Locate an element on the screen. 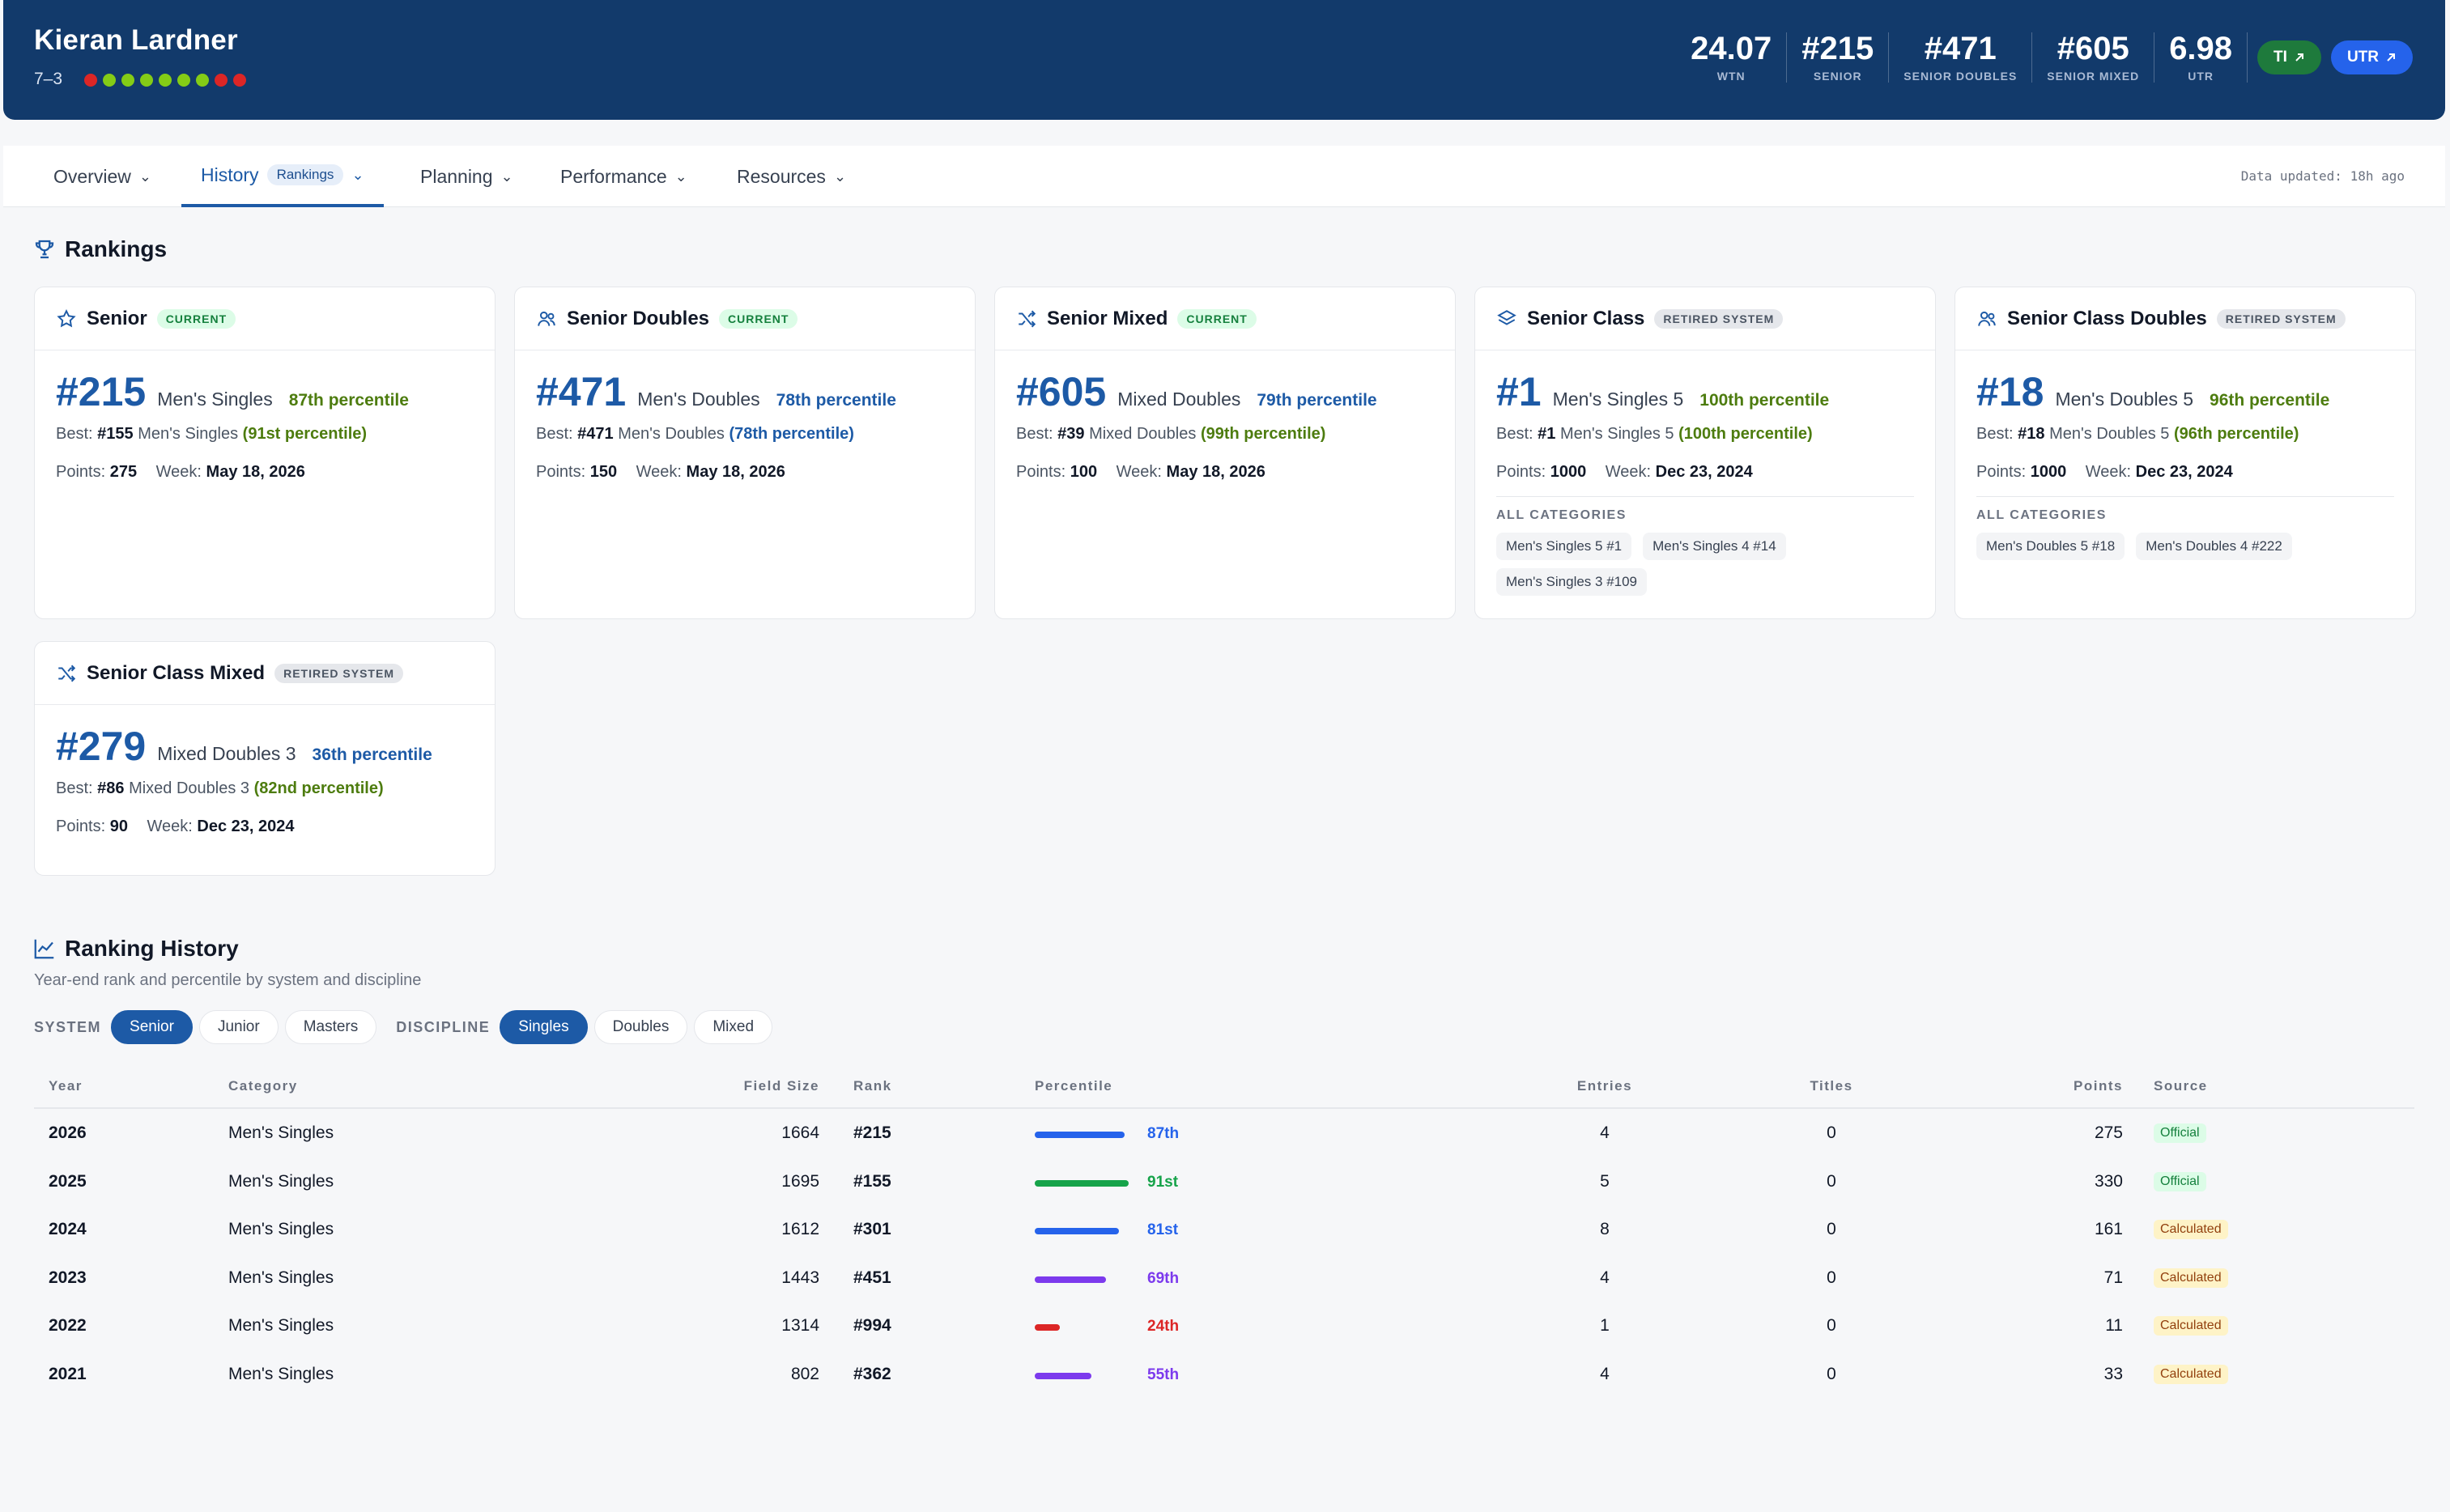 This screenshot has width=2450, height=1512. current-rank-line: #471 Men's Doubles 78th percentile is located at coordinates (745, 391).